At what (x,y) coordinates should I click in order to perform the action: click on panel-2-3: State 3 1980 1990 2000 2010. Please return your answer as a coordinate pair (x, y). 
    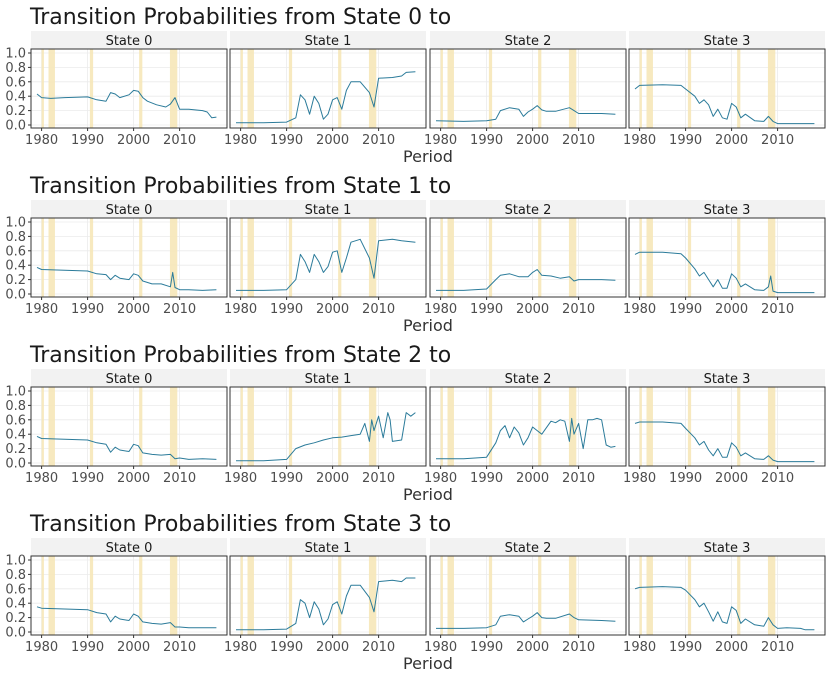
    Looking at the image, I should click on (724, 427).